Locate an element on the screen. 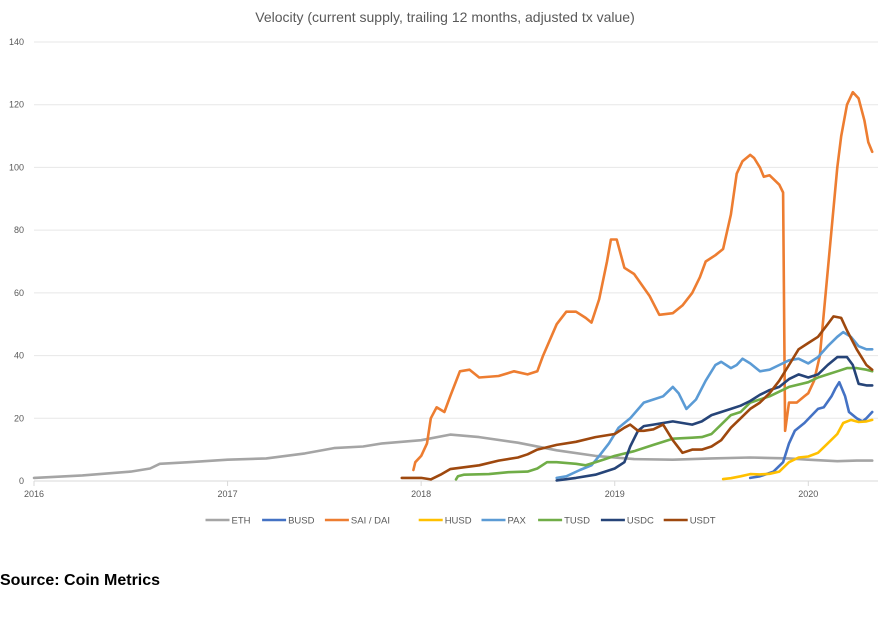  x-tick-label: 2019 is located at coordinates (615, 494).